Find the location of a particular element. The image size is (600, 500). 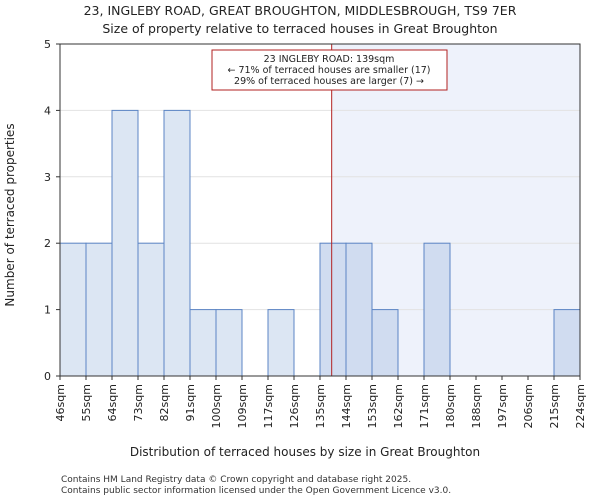

x-tick-label: 135sqm is located at coordinates (320, 406).